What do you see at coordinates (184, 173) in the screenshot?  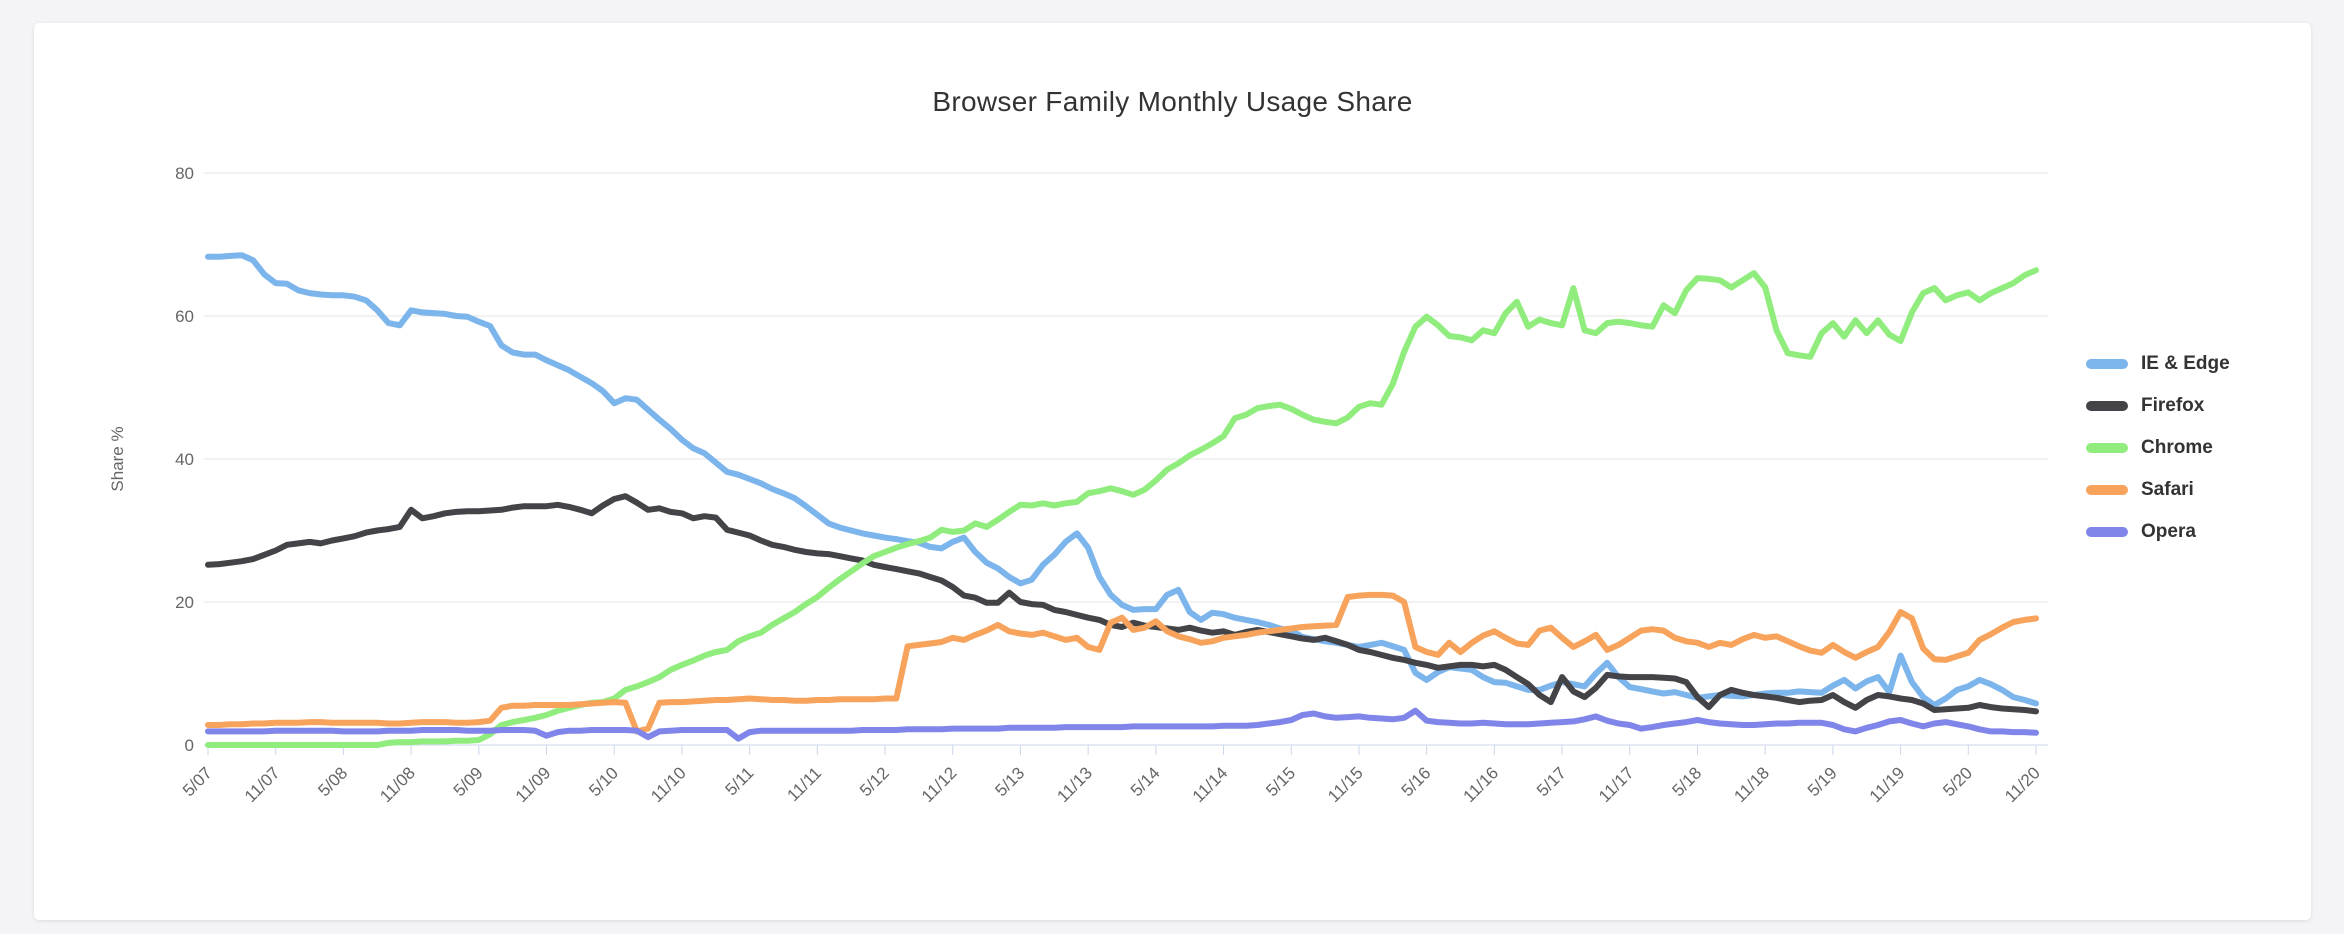 I see `y-axis-tick-label: 80` at bounding box center [184, 173].